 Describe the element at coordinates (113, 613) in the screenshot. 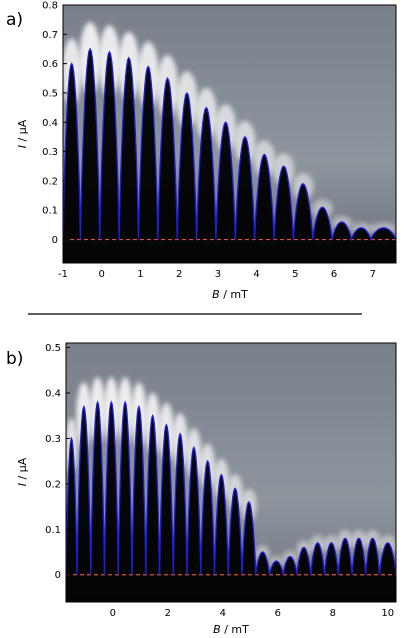

I see `panel-b-x-tick-label: 0` at that location.